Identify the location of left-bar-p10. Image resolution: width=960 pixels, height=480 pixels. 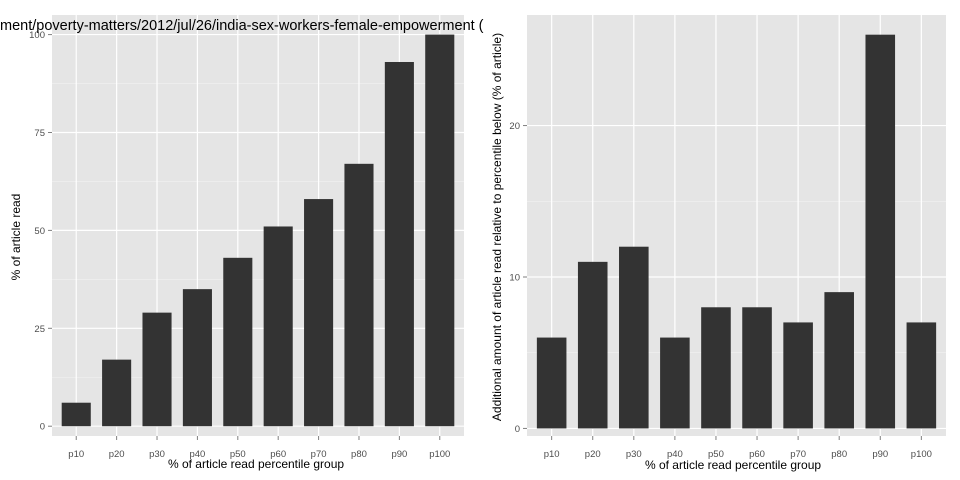
(76, 414).